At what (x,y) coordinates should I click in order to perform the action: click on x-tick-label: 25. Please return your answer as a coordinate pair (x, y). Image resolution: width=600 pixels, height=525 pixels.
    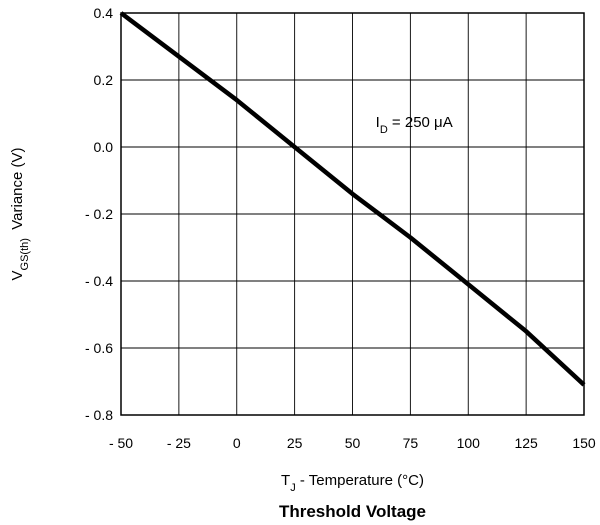
    Looking at the image, I should click on (295, 443).